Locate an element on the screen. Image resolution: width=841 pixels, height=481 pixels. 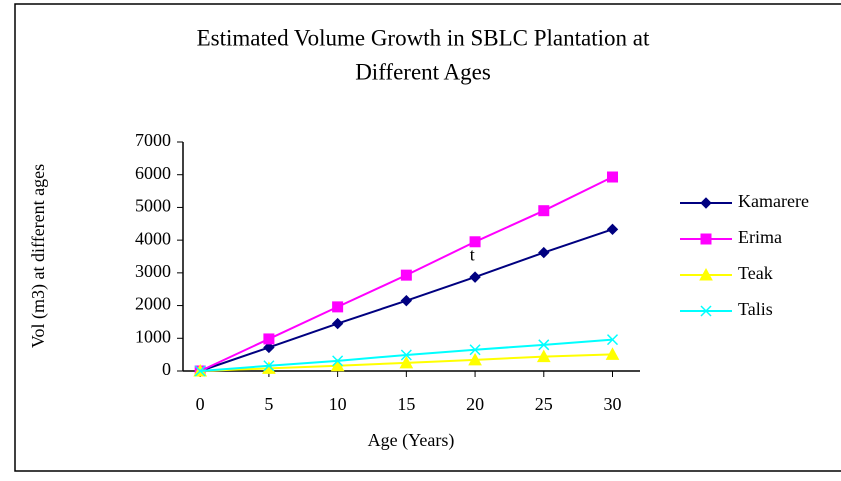
x-tick-label: 15 is located at coordinates (406, 404).